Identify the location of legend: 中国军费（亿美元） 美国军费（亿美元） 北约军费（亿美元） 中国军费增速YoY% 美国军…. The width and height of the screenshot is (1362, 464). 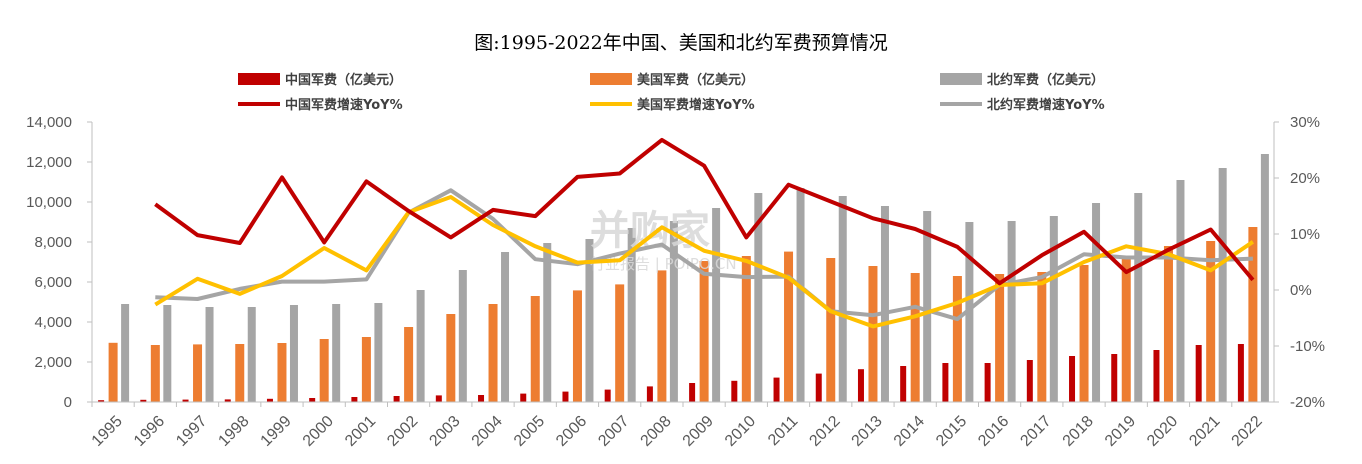
(671, 92).